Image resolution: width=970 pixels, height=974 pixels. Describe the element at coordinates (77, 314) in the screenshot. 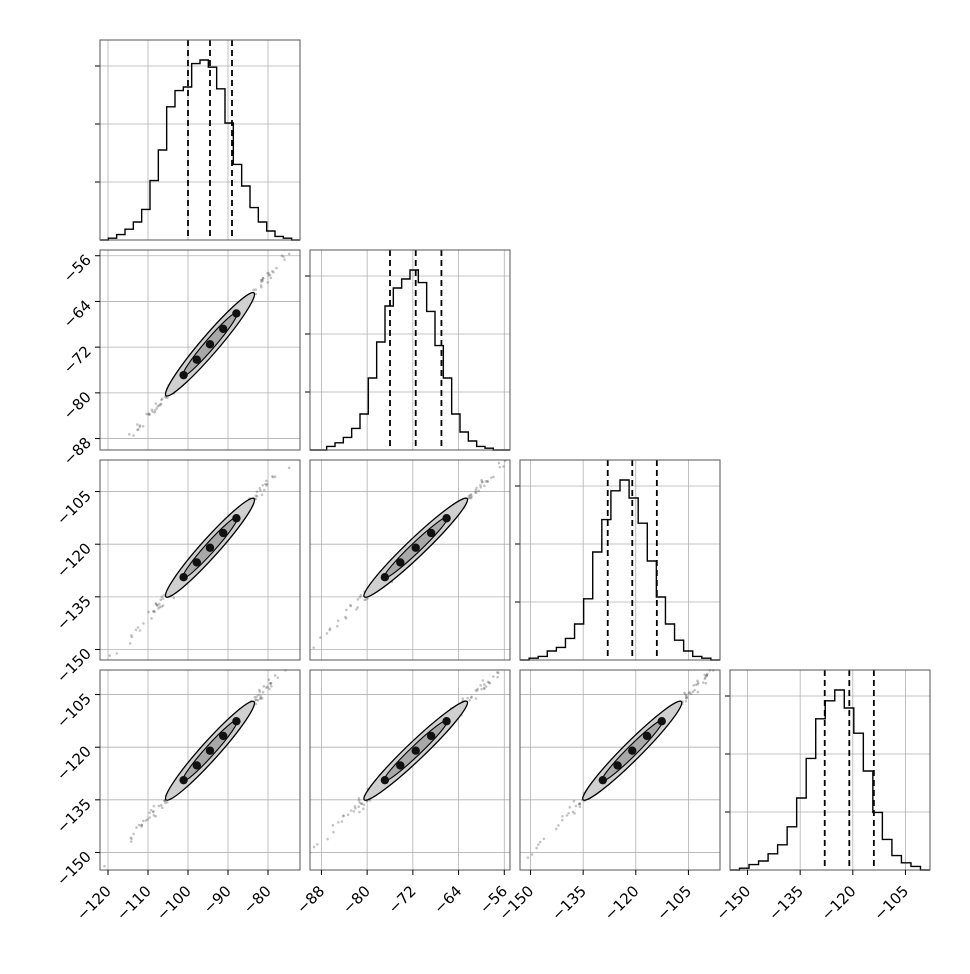

I see `y-tick-label: −64` at that location.